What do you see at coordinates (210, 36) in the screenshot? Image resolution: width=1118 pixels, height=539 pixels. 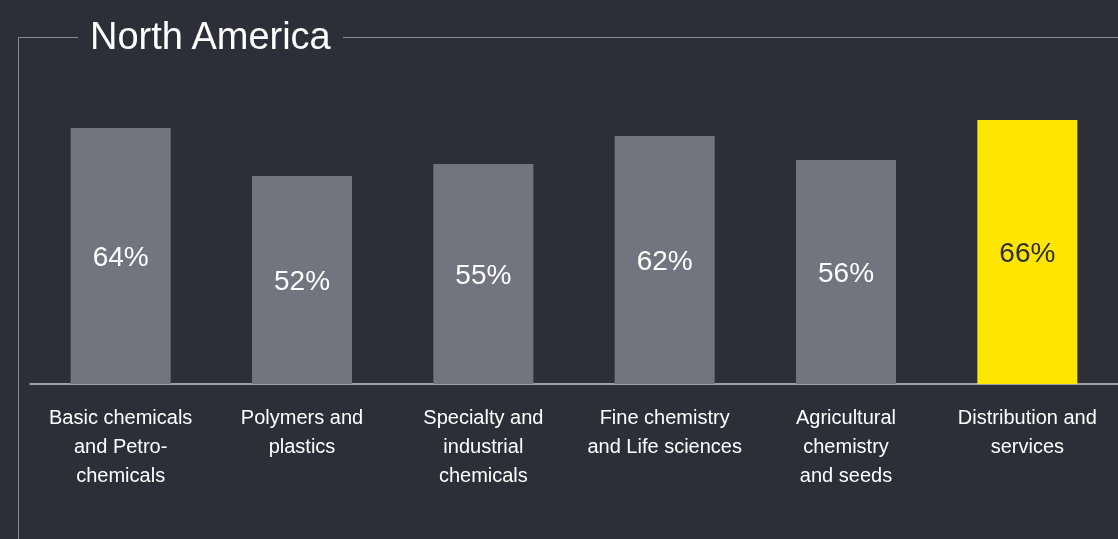 I see `chart-title: North America` at bounding box center [210, 36].